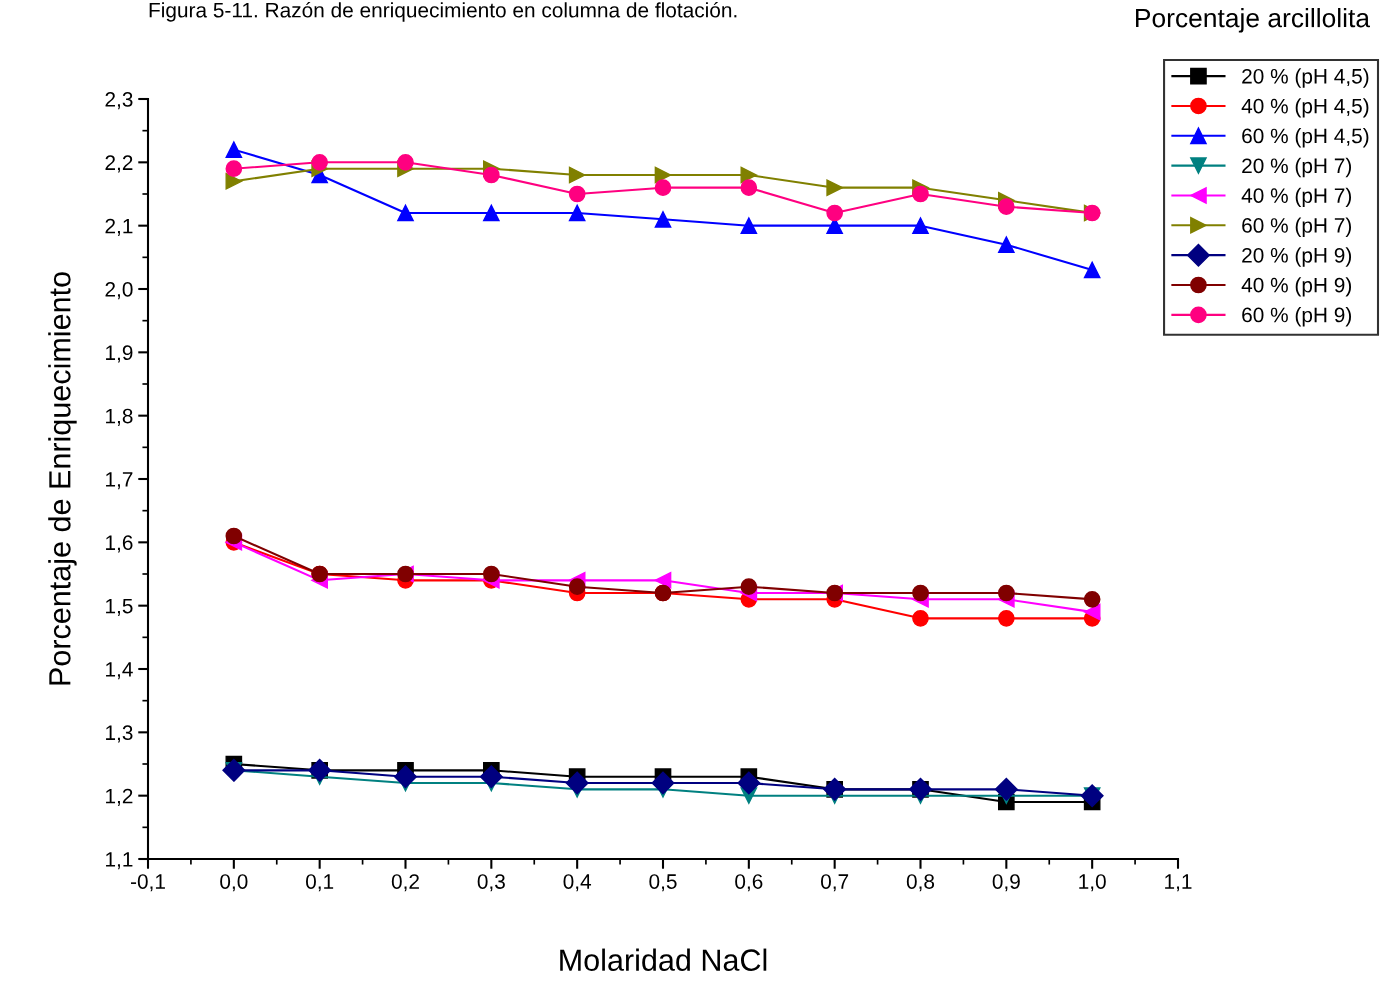  Describe the element at coordinates (1297, 227) in the screenshot. I see `legend-label: 60 % (pH 7)` at that location.